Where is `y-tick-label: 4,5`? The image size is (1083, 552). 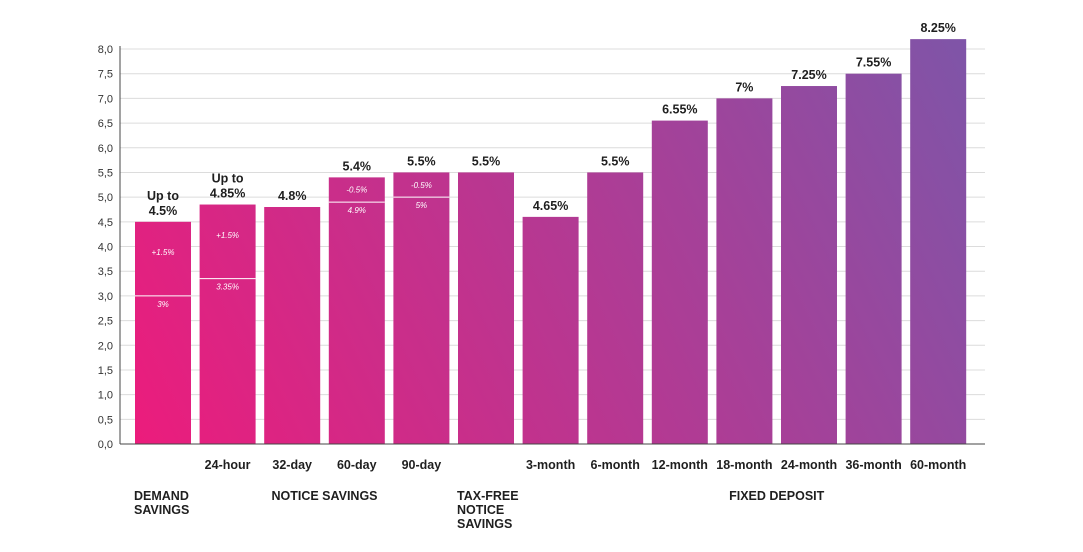
y-tick-label: 4,5 is located at coordinates (105, 223).